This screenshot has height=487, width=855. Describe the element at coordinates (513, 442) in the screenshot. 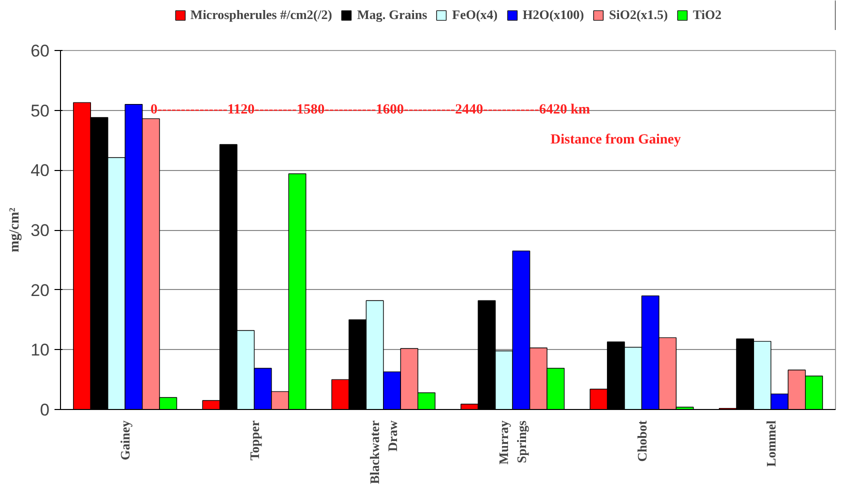

I see `x-tick-label: Murray Springs` at that location.